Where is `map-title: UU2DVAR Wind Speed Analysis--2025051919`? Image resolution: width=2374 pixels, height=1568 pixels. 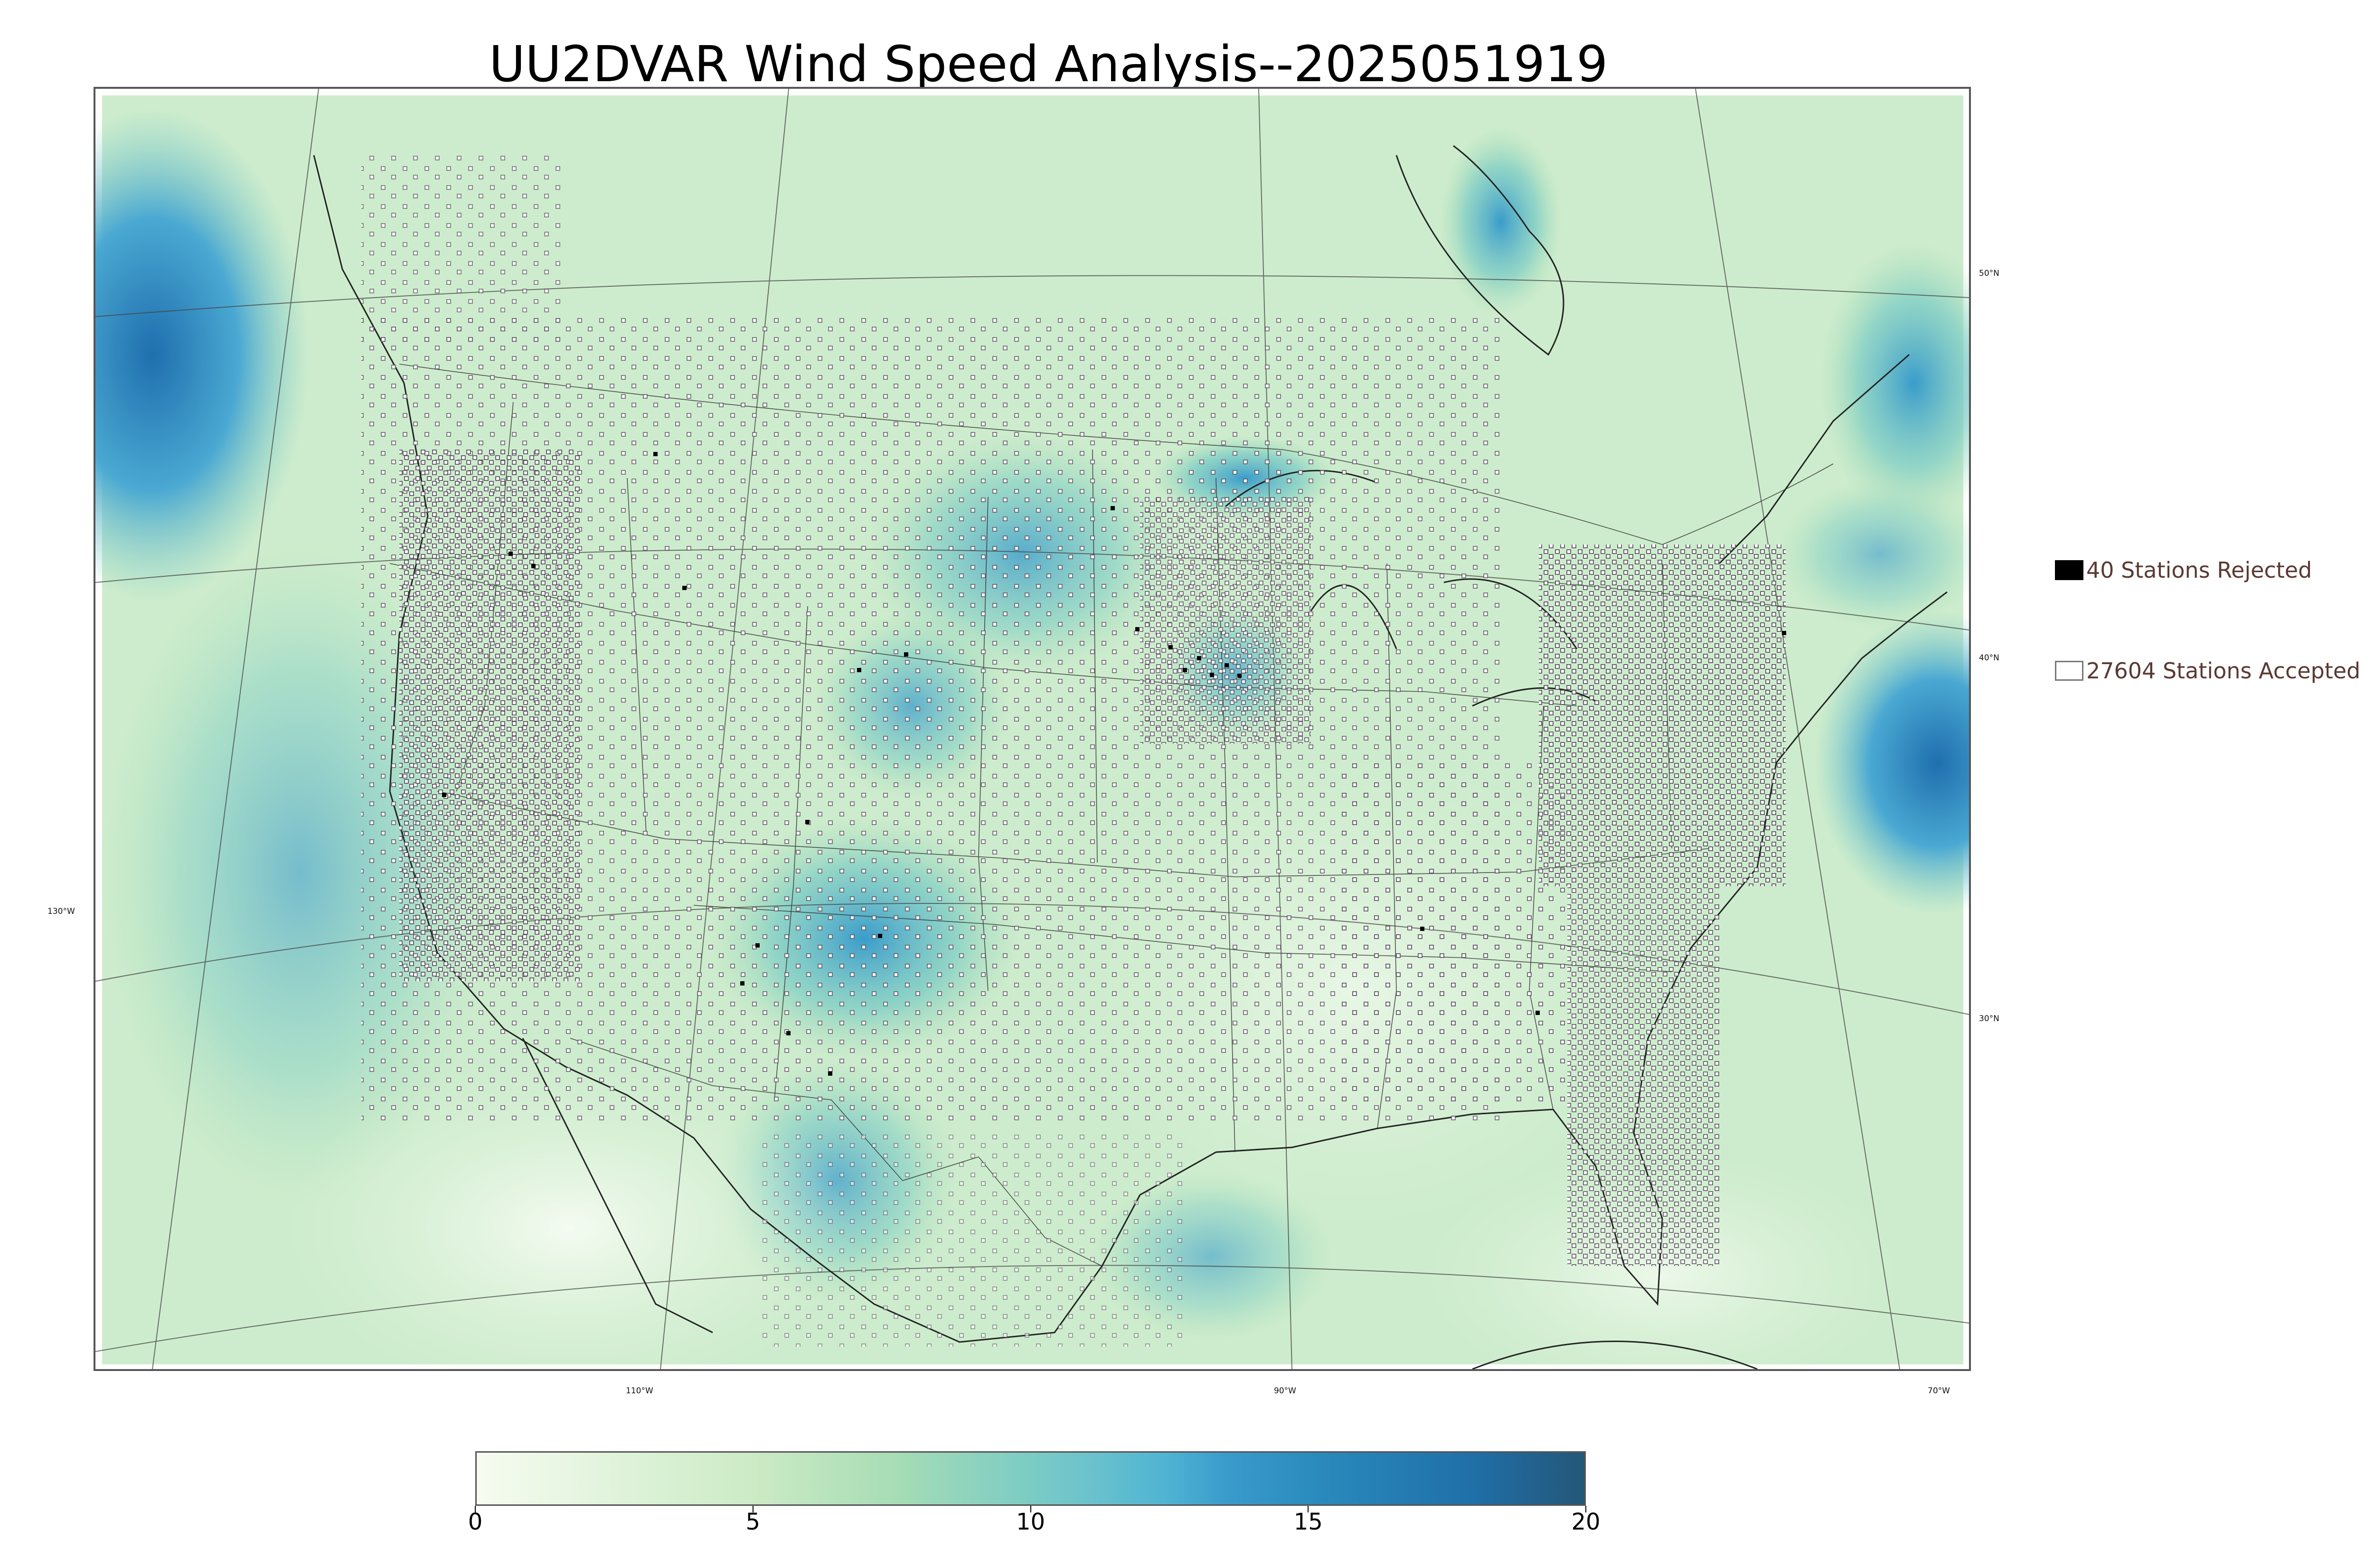
map-title: UU2DVAR Wind Speed Analysis--2025051919 is located at coordinates (1048, 64).